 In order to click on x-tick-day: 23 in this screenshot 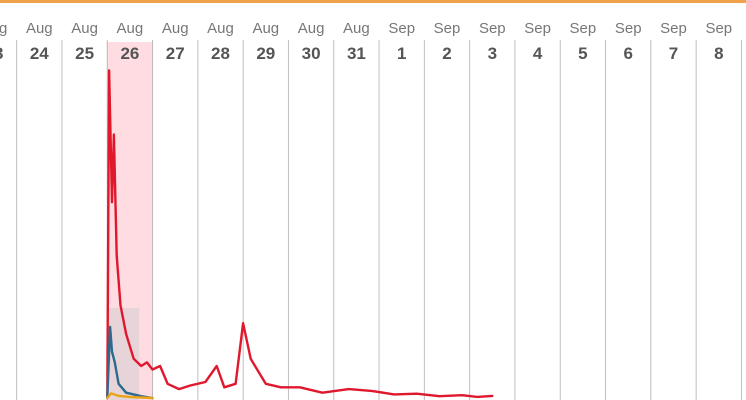, I will do `click(1, 53)`.